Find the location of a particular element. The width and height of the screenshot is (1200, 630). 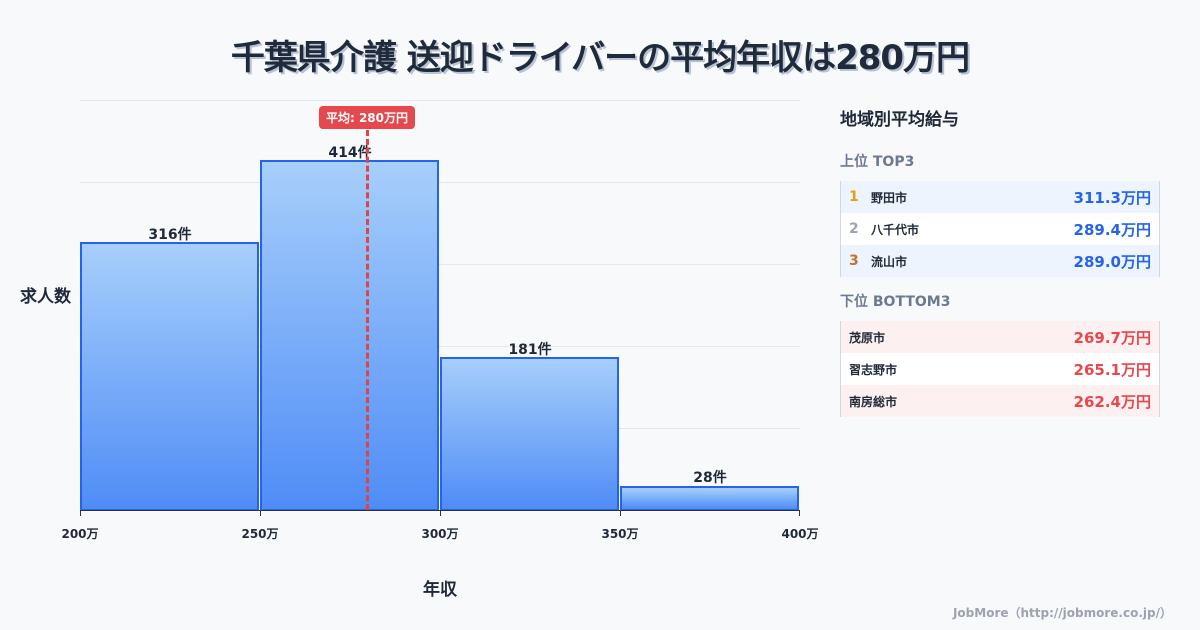

bar-value-label: 181件 is located at coordinates (530, 350).